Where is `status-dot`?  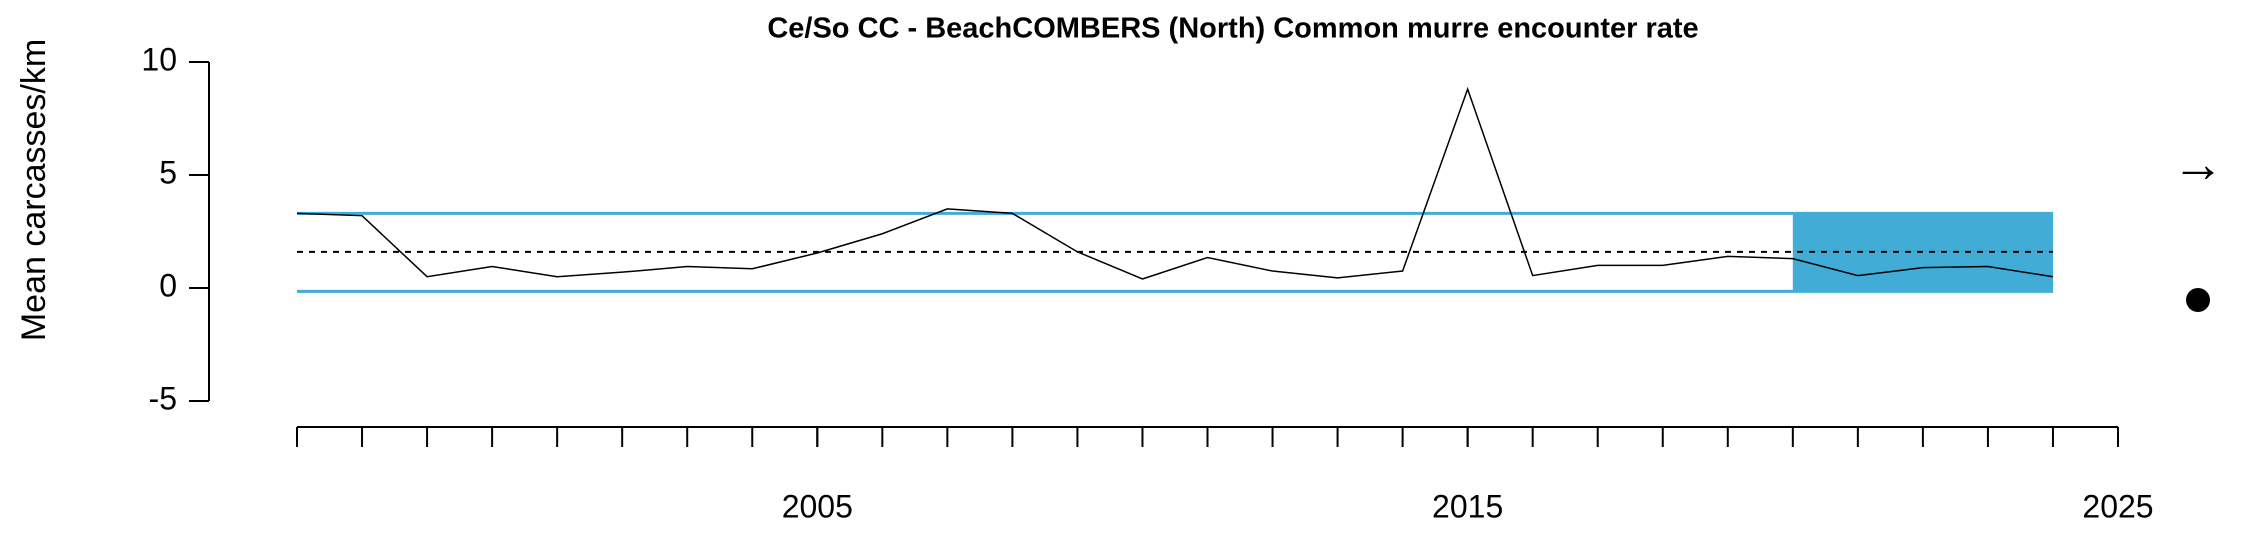 status-dot is located at coordinates (2198, 300).